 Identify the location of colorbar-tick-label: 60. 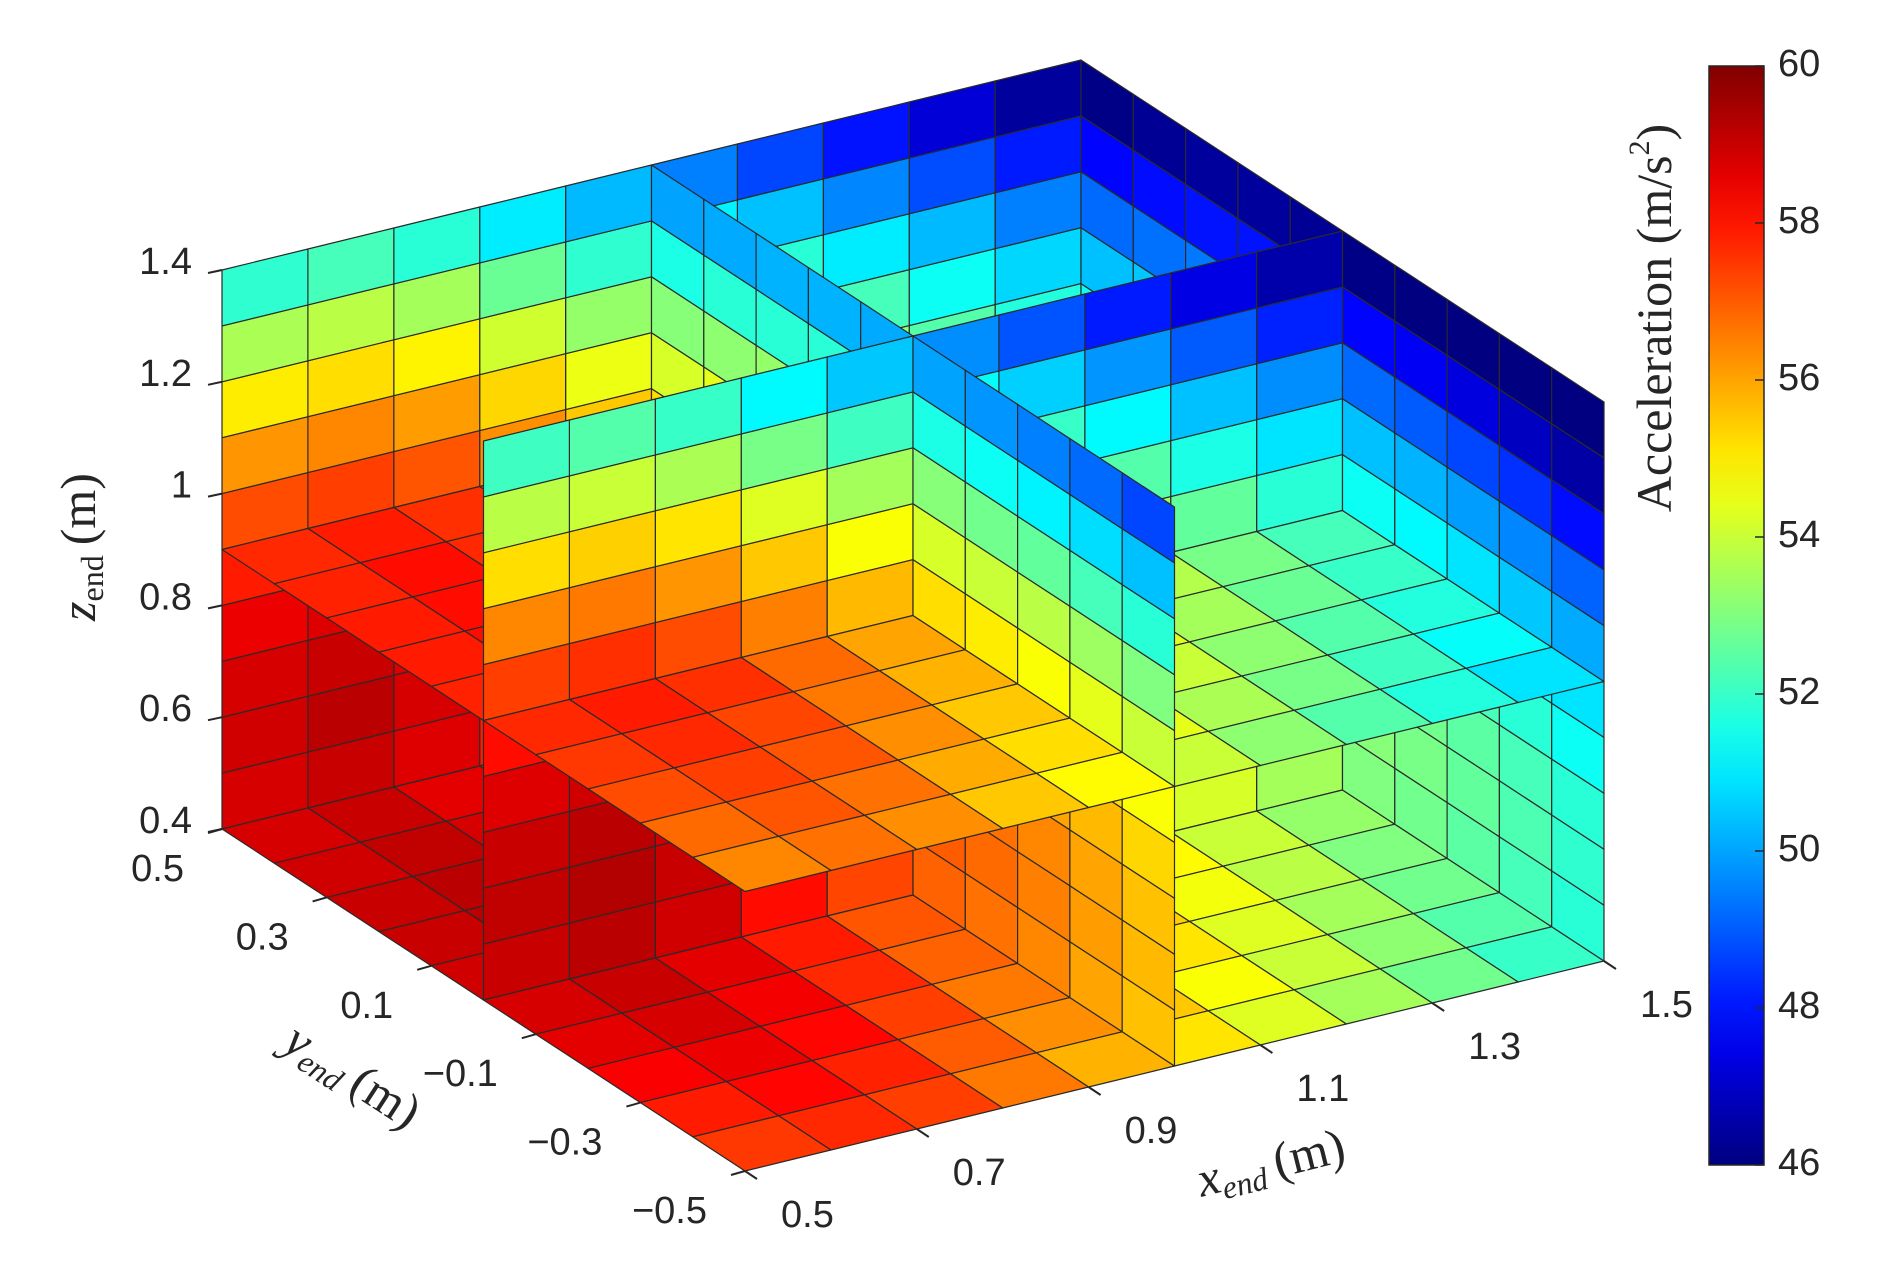
(1799, 64).